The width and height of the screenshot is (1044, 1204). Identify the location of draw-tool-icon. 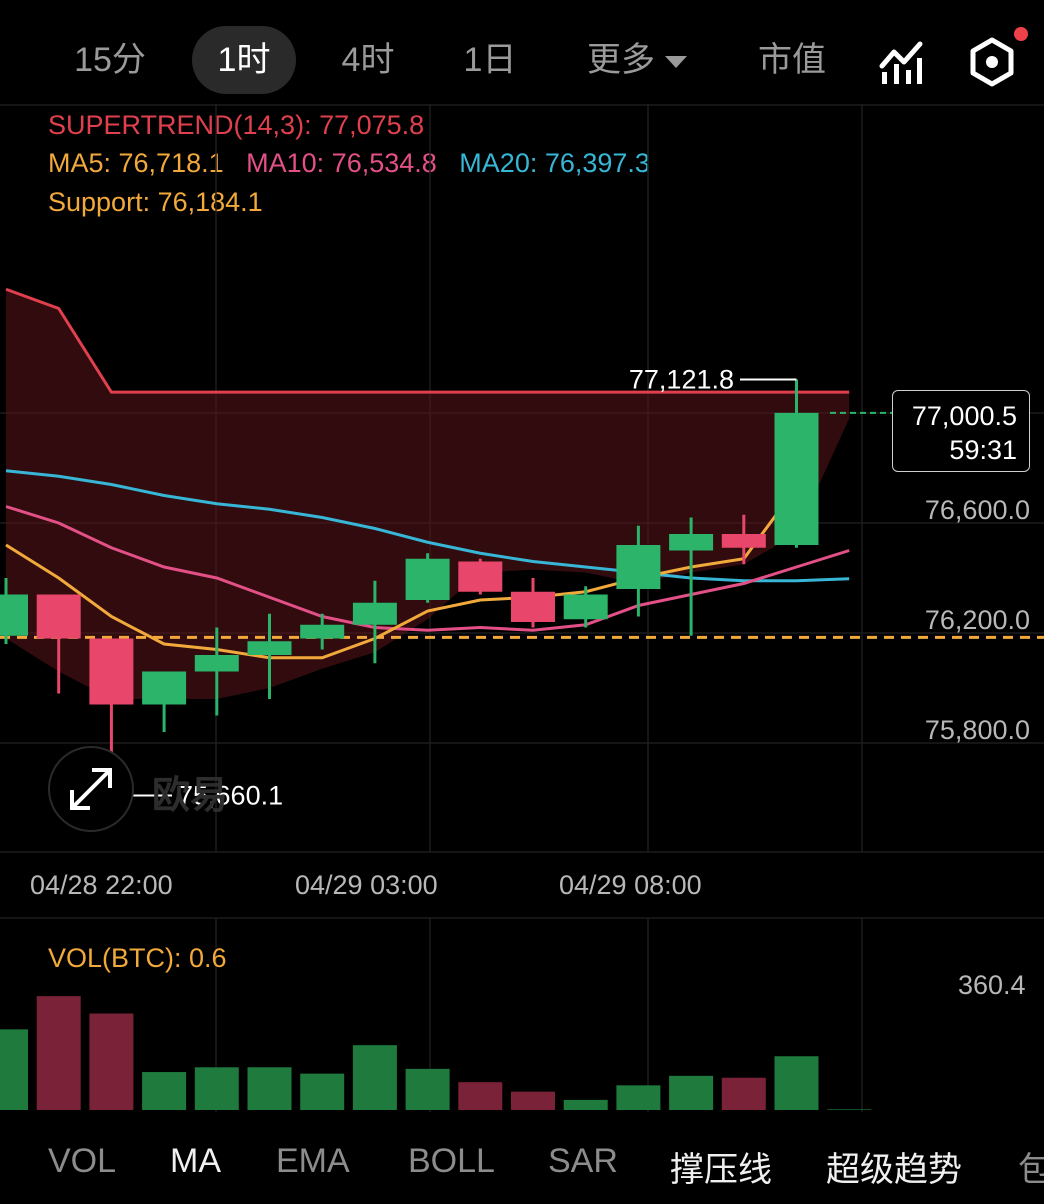
(902, 62).